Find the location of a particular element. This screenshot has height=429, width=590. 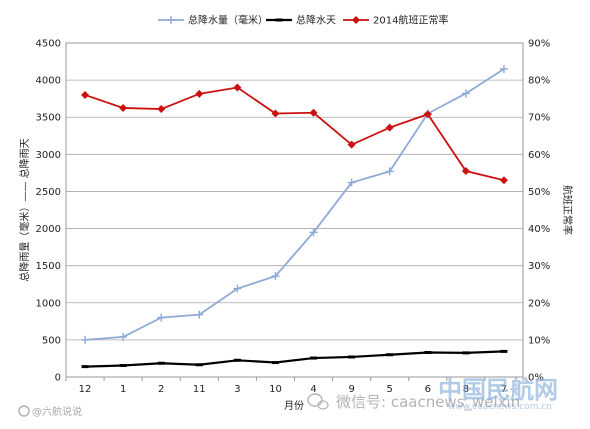

legend-label: 总降水量（毫米） is located at coordinates (228, 20).